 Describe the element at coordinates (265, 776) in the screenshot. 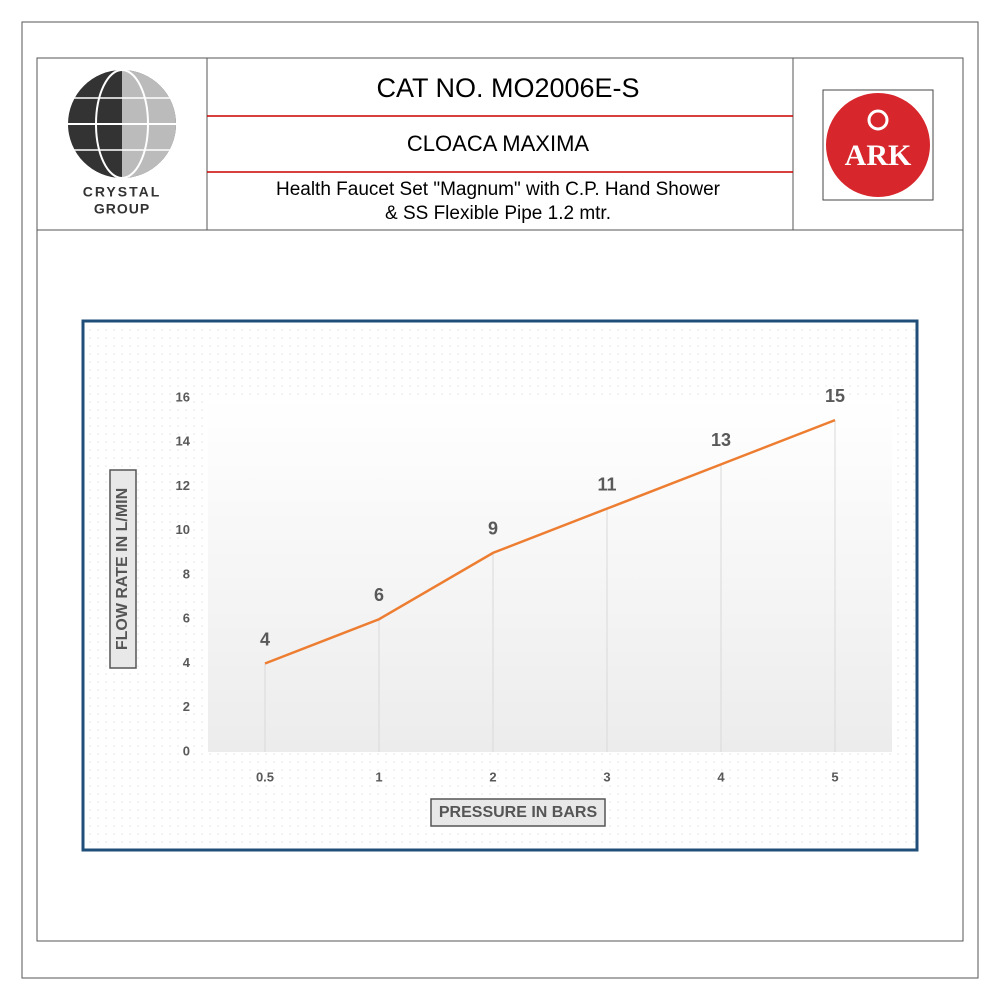

I see `x-tick-label: 0.5` at that location.